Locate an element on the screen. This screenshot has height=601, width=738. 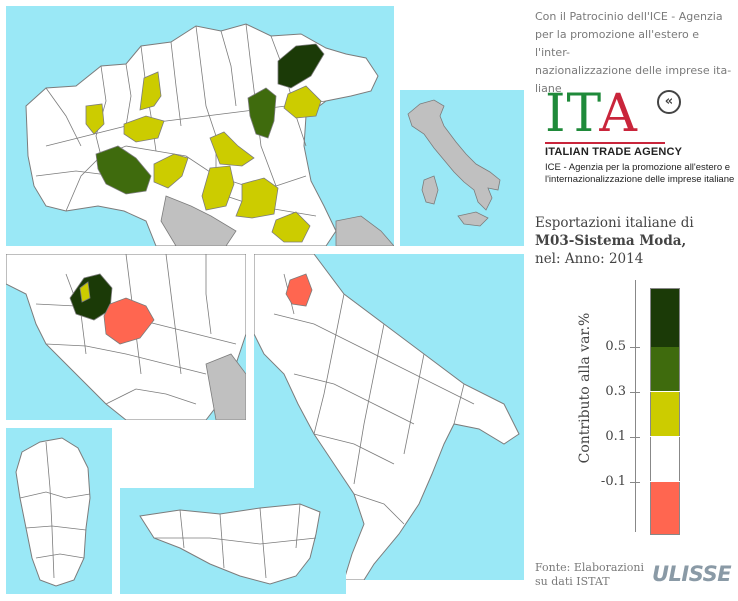
source-note: Fonte: Elaborazioni su dati ISTAT is located at coordinates (589, 575).